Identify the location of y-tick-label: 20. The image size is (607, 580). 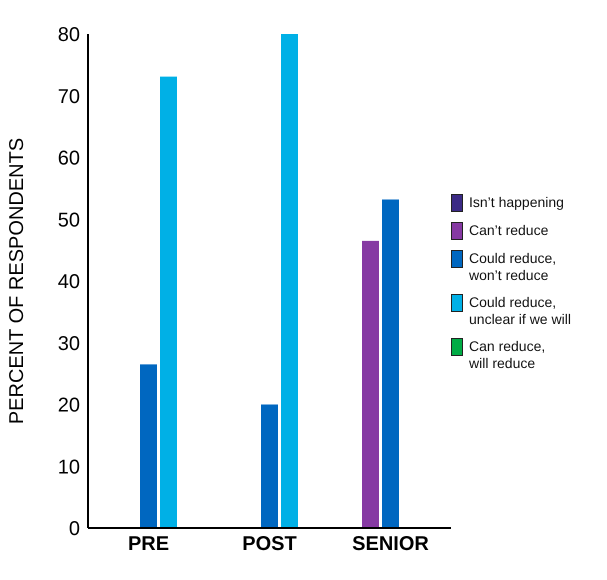
(69, 405).